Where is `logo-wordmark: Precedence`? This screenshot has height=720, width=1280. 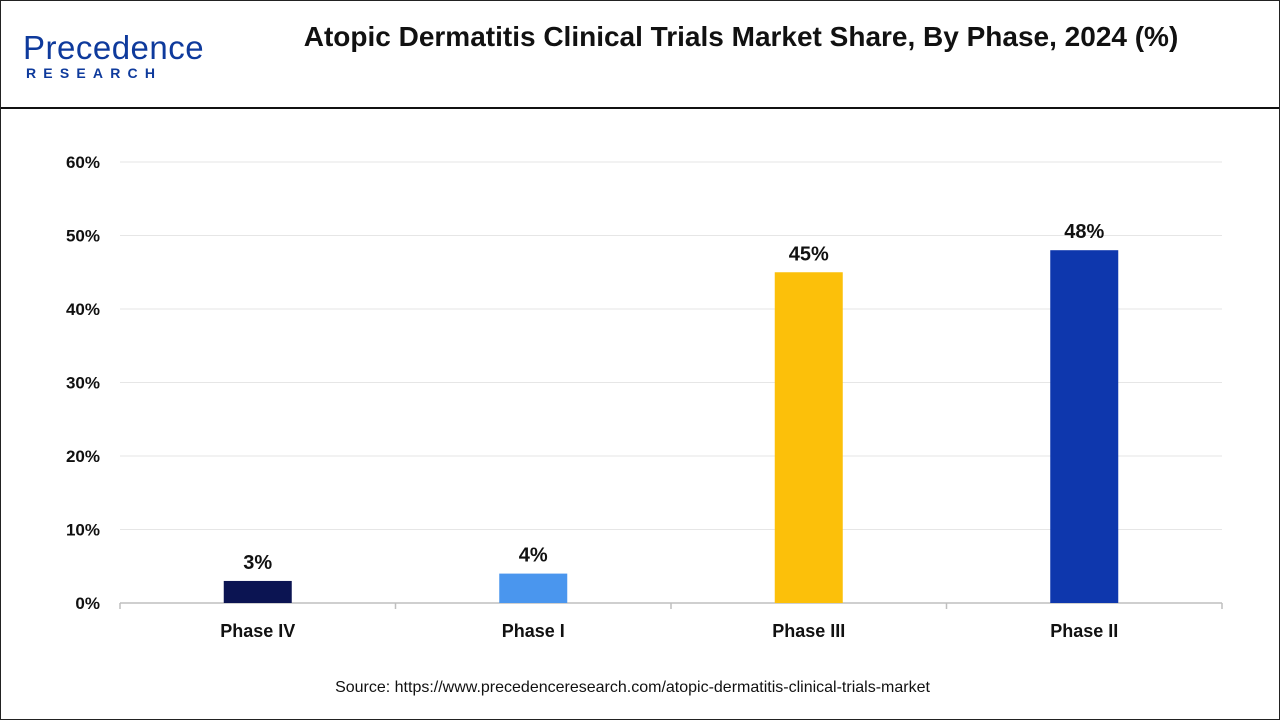 logo-wordmark: Precedence is located at coordinates (114, 47).